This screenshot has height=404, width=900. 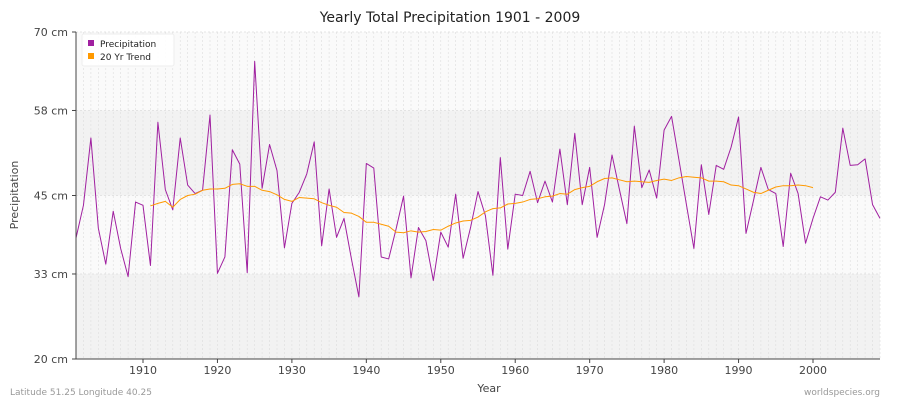 What do you see at coordinates (91, 56) in the screenshot?
I see `legend-swatch-trend` at bounding box center [91, 56].